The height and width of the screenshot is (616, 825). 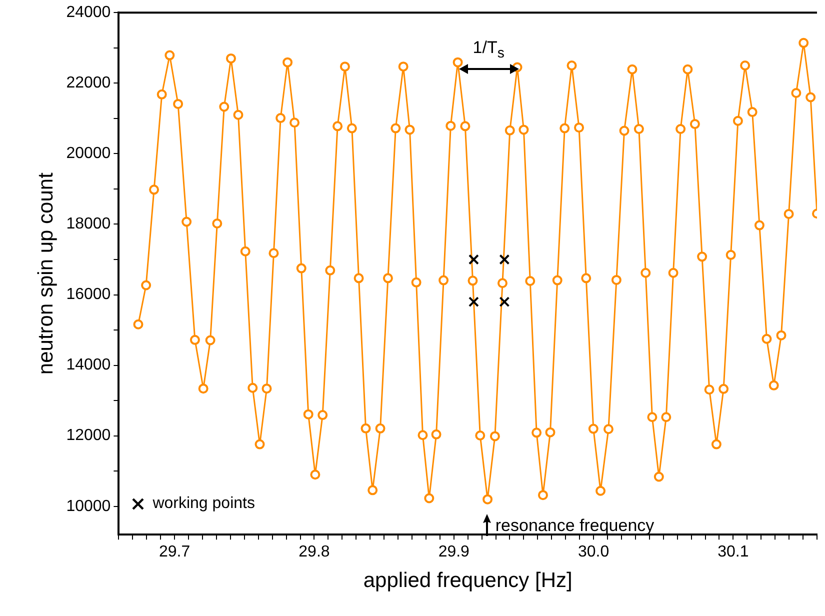 What do you see at coordinates (88, 153) in the screenshot?
I see `y-tick-label: 20000` at bounding box center [88, 153].